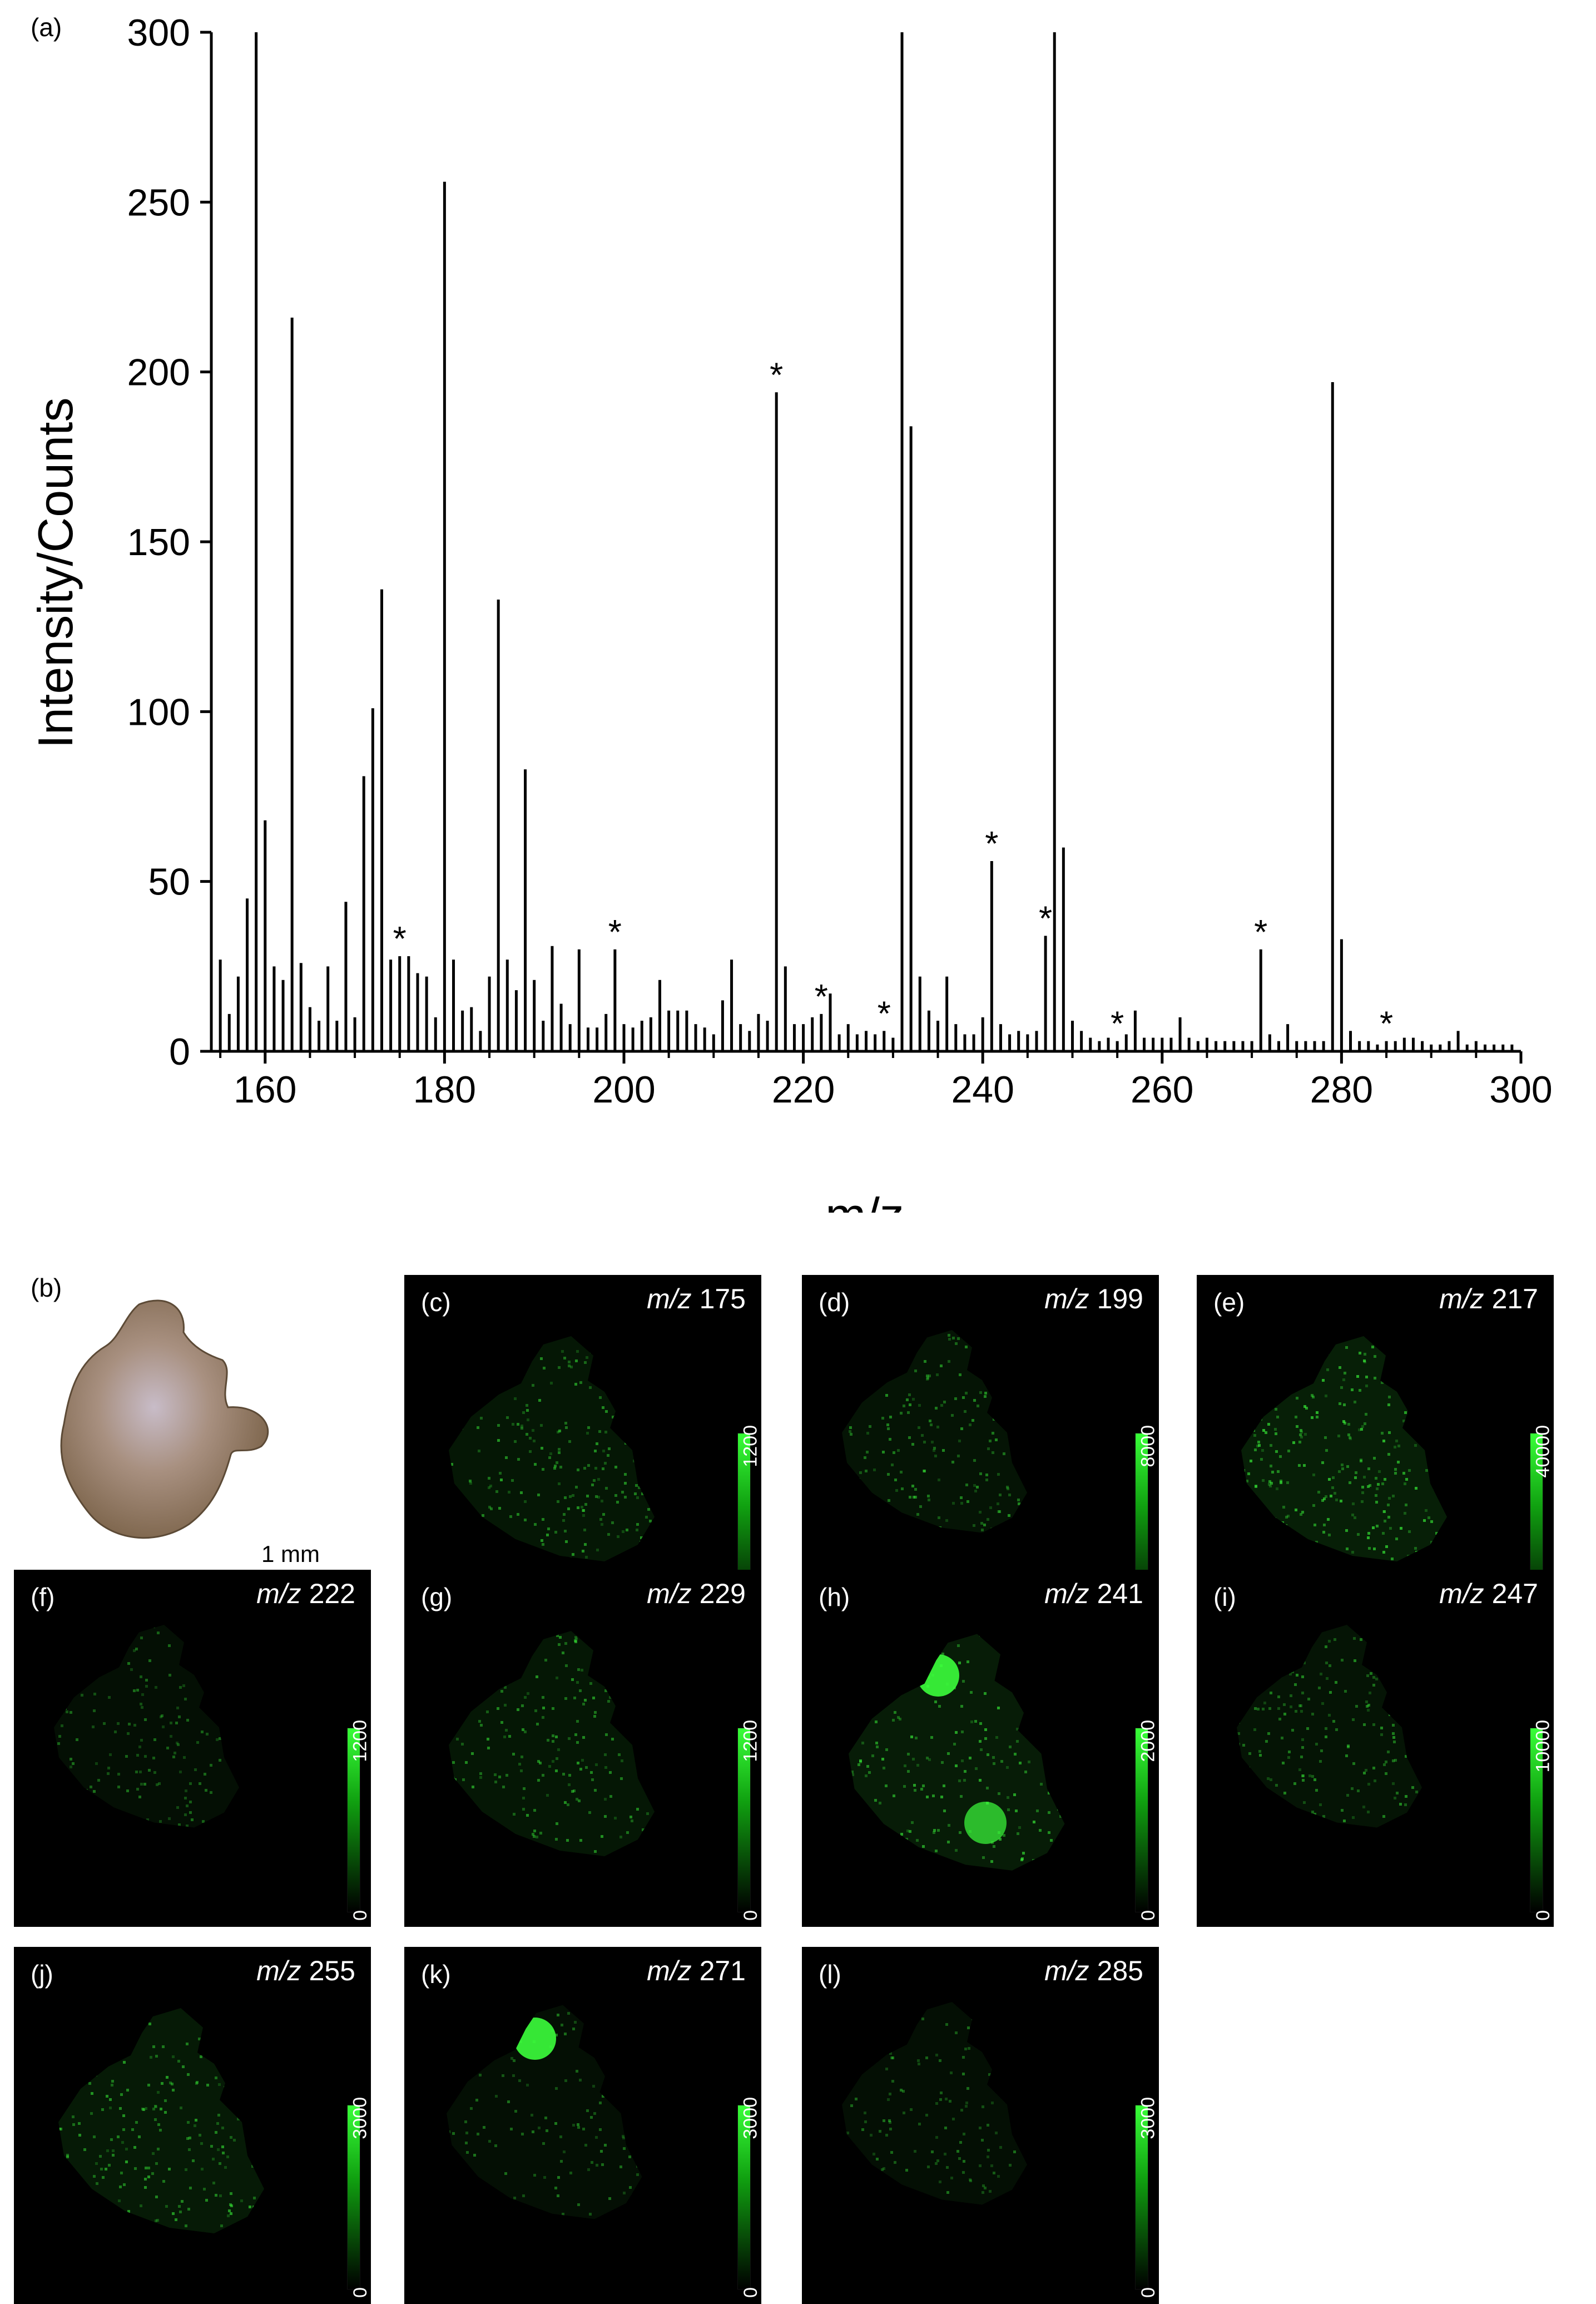 This screenshot has height=2304, width=1596. I want to click on mz-value-label: m/z 271, so click(697, 1971).